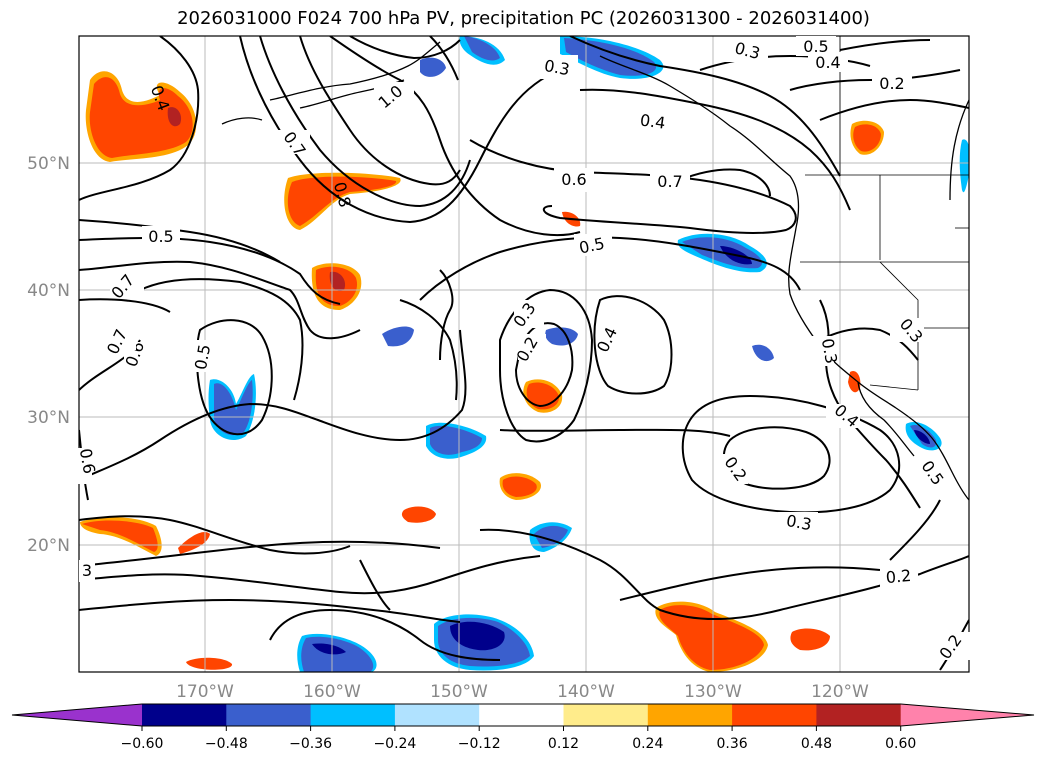 The image size is (1047, 765). Describe the element at coordinates (48, 291) in the screenshot. I see `lat-label: 40°N` at that location.